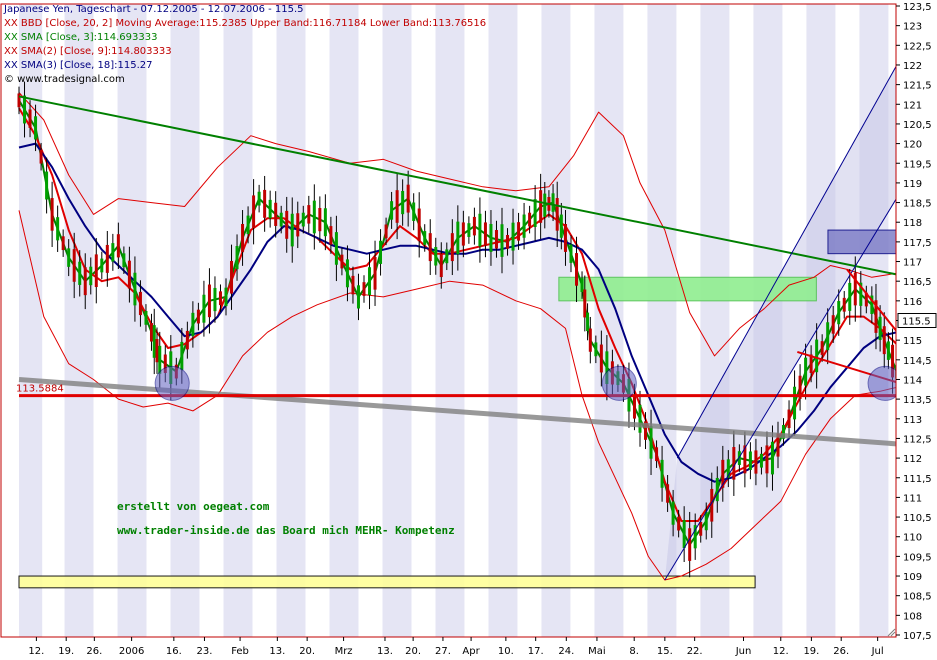 The width and height of the screenshot is (937, 660). Describe the element at coordinates (131, 651) in the screenshot. I see `x-tick-label: 2006` at that location.